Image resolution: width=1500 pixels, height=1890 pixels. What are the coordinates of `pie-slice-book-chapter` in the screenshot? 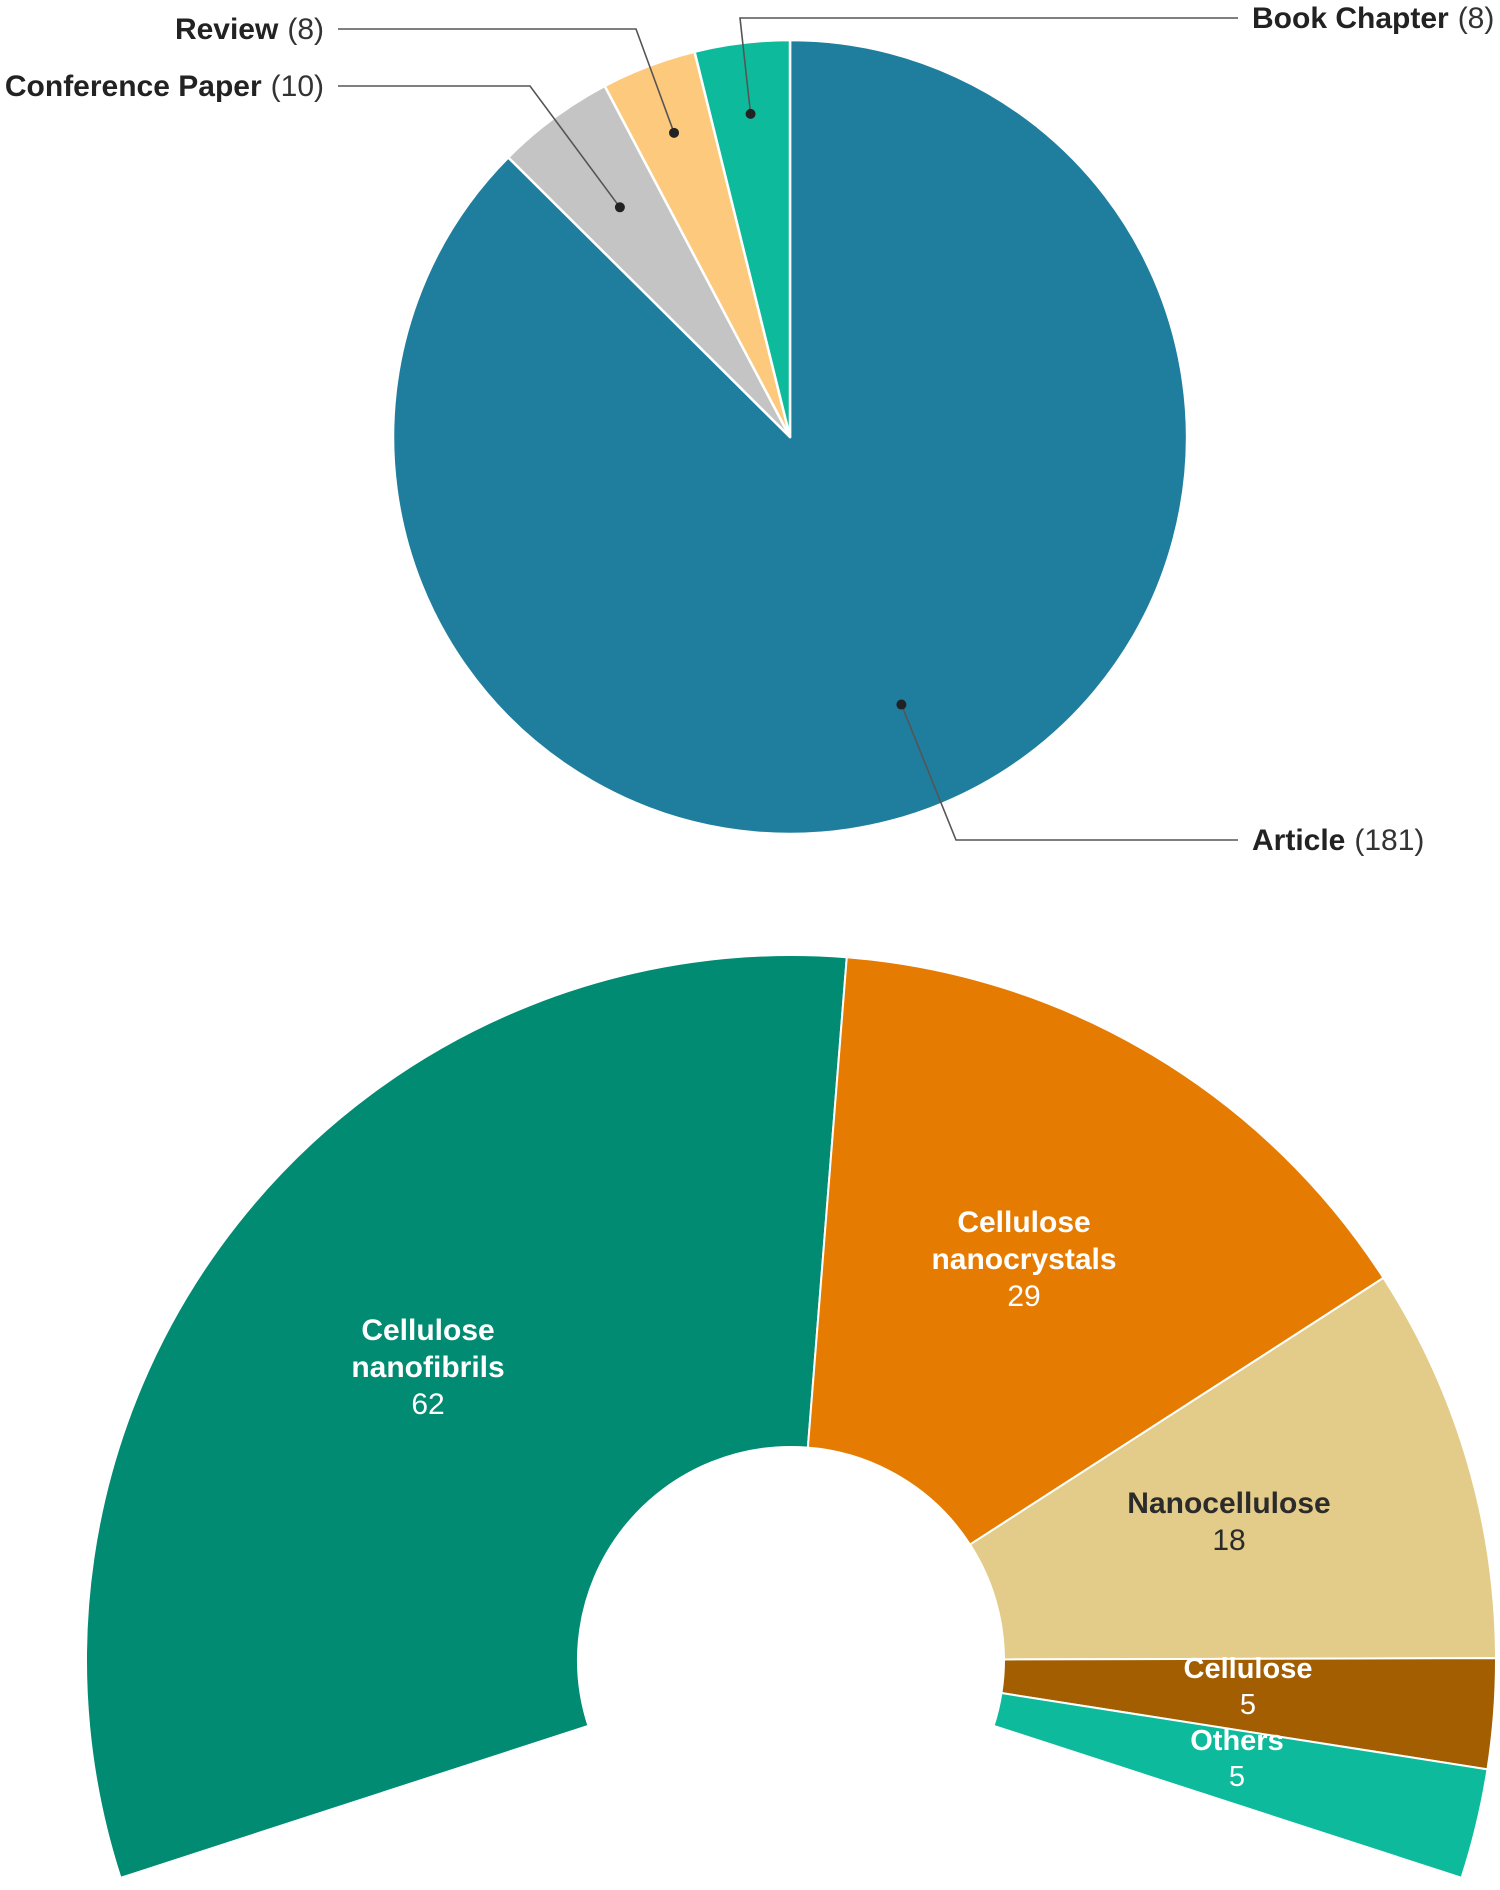 It's located at (742, 238).